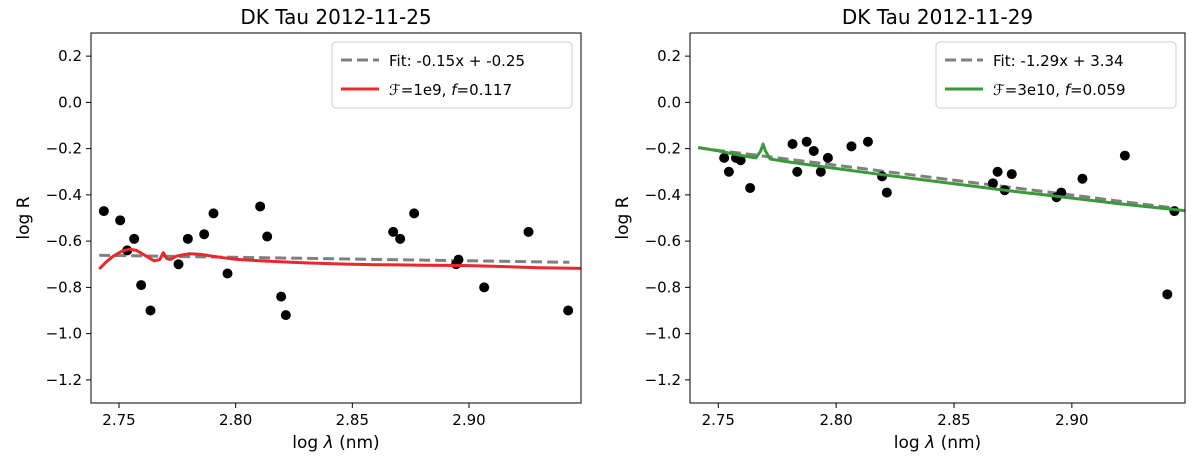 The width and height of the screenshot is (1200, 468). I want to click on fit-line, so click(334, 258).